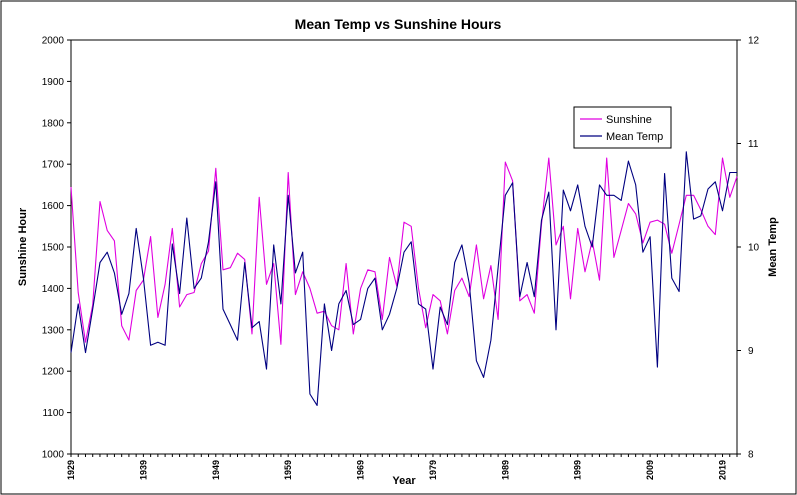 The image size is (797, 495). Describe the element at coordinates (53, 372) in the screenshot. I see `y-tick-label: 1200` at that location.